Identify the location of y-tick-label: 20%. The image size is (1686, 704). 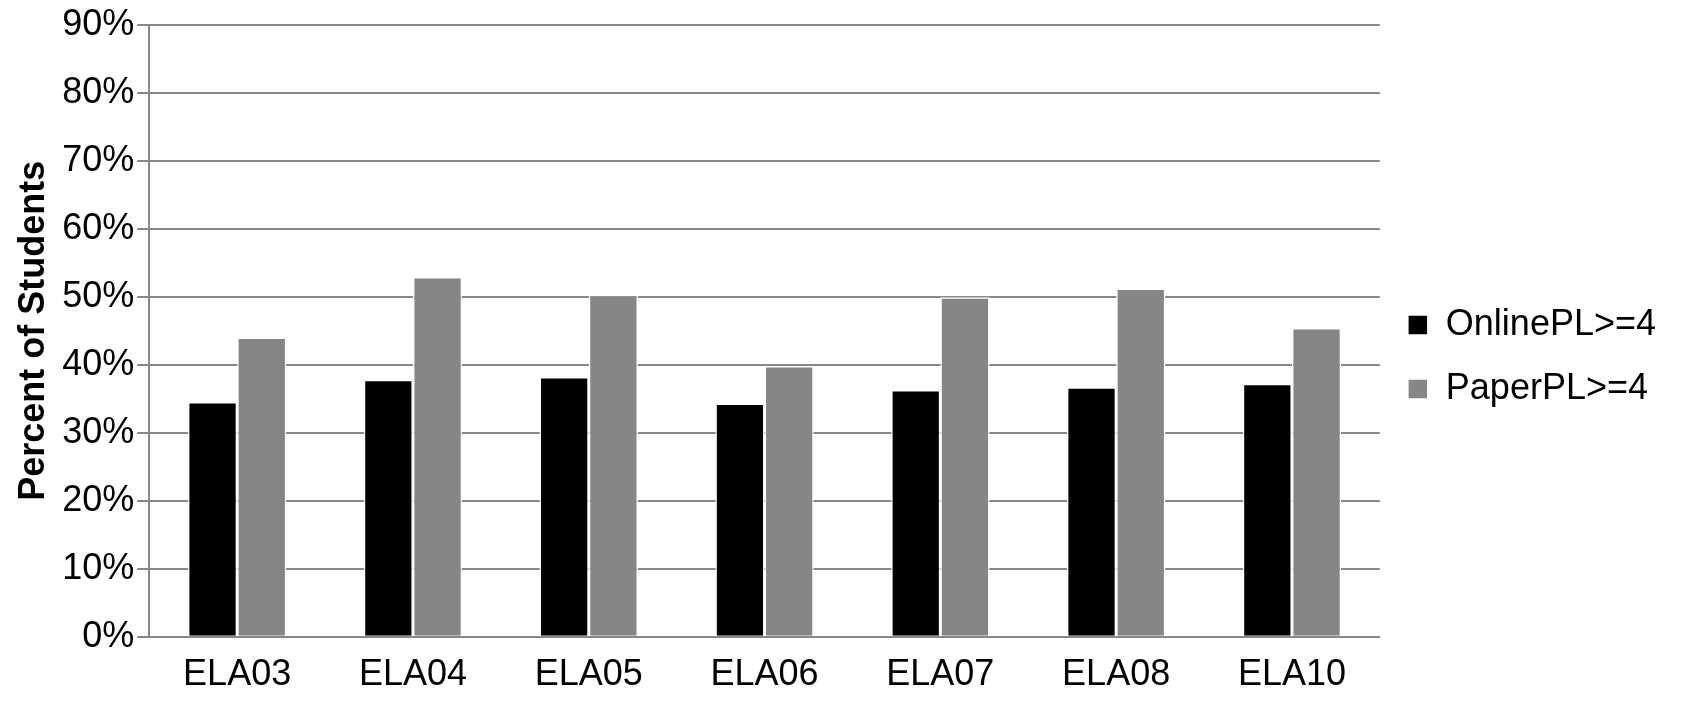
(98, 498).